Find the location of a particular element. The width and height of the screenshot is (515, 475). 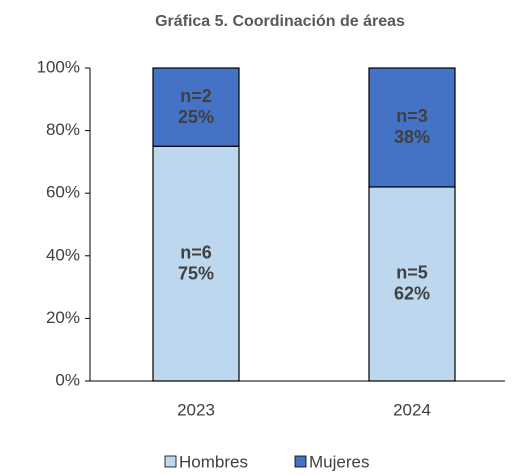

count-label: n=3 is located at coordinates (412, 116).